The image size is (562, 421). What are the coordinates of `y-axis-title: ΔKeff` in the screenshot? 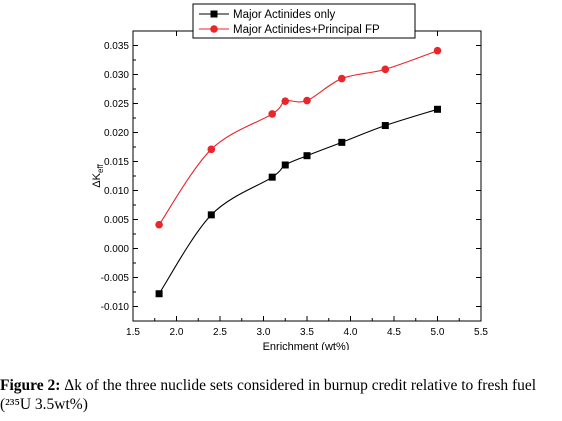 It's located at (98, 176).